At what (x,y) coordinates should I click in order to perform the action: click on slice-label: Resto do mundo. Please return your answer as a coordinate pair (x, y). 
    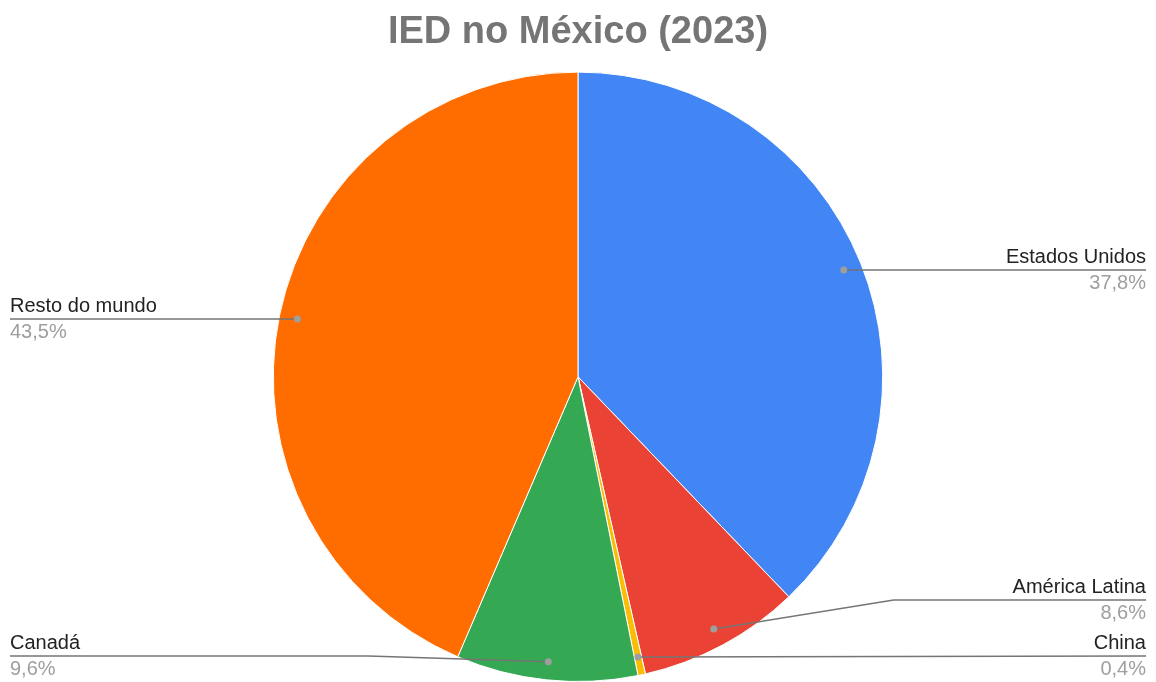
    Looking at the image, I should click on (83, 304).